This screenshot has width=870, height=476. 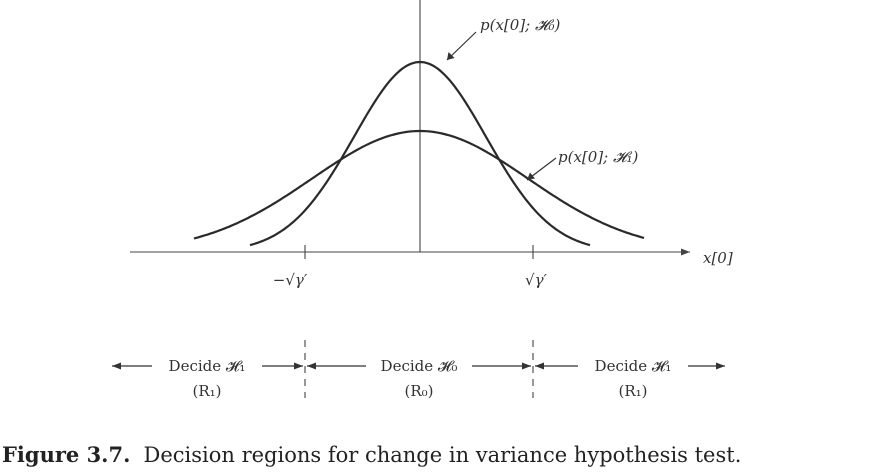 I want to click on middle-region-set-label: (R₀), so click(x=418, y=391).